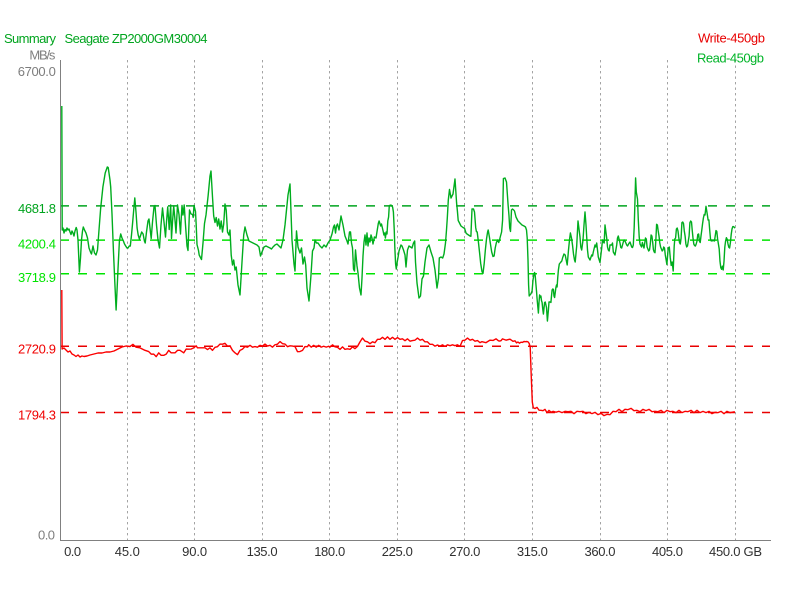 The width and height of the screenshot is (800, 600). I want to click on svg-text: 450.0 GB, so click(735, 551).